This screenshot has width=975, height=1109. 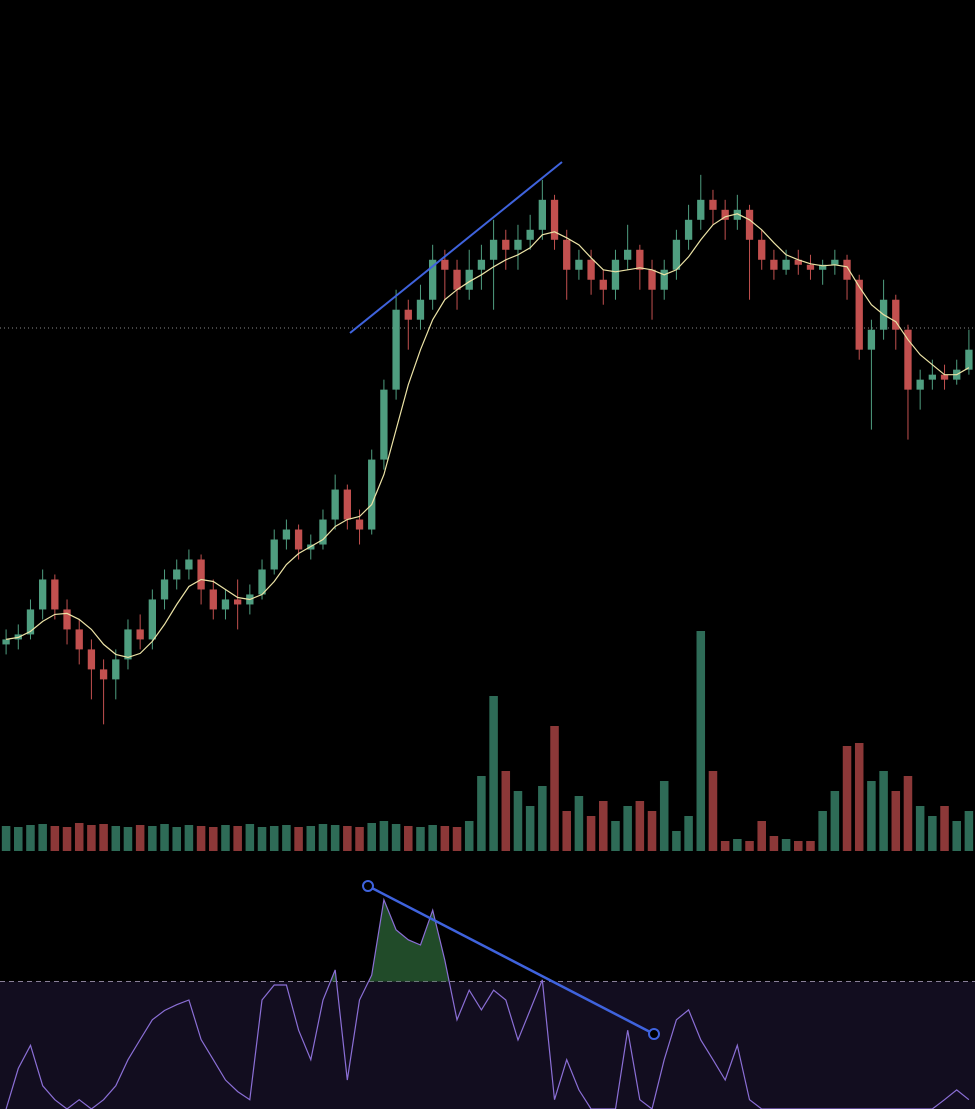 What do you see at coordinates (487, 1045) in the screenshot?
I see `rsi-band` at bounding box center [487, 1045].